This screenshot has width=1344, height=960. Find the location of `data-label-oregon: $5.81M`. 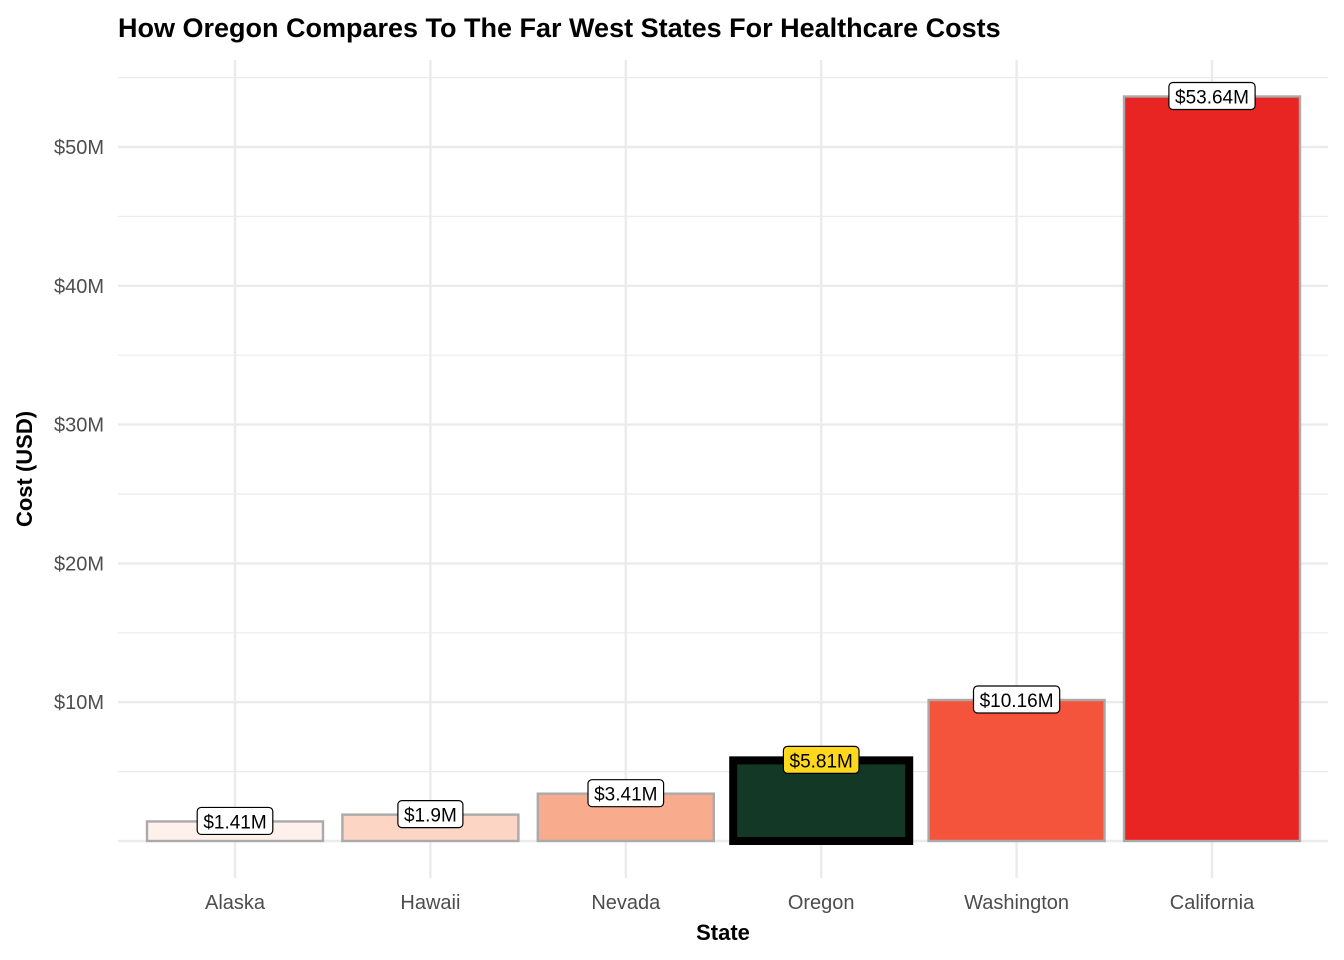

data-label-oregon: $5.81M is located at coordinates (821, 759).